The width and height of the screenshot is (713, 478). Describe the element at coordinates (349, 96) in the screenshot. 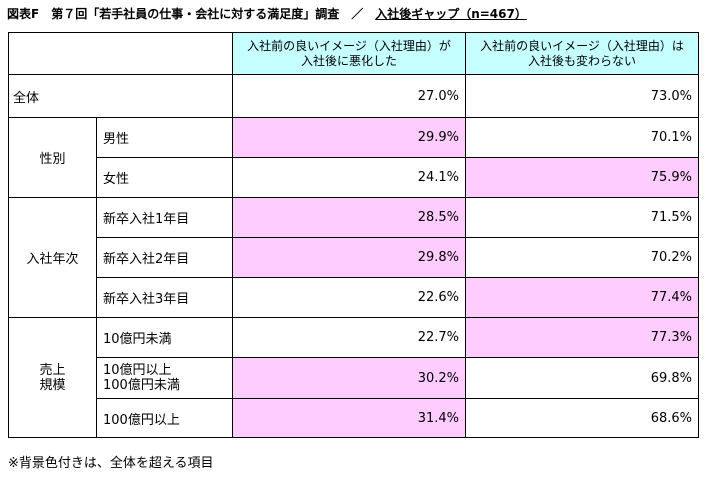

I see `cell-all-worse: 27.0%` at that location.